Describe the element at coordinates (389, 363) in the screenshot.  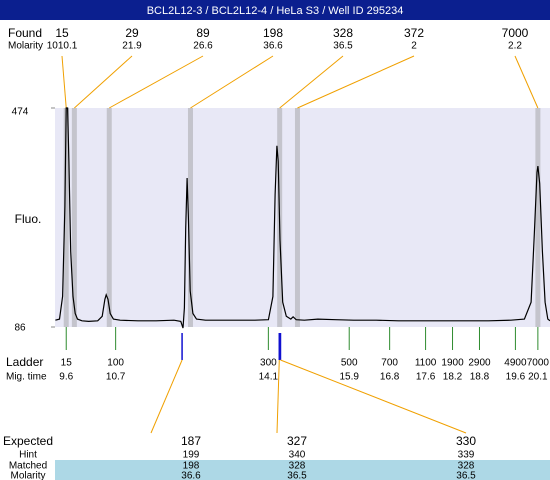
I see `ladder-size: 700` at that location.